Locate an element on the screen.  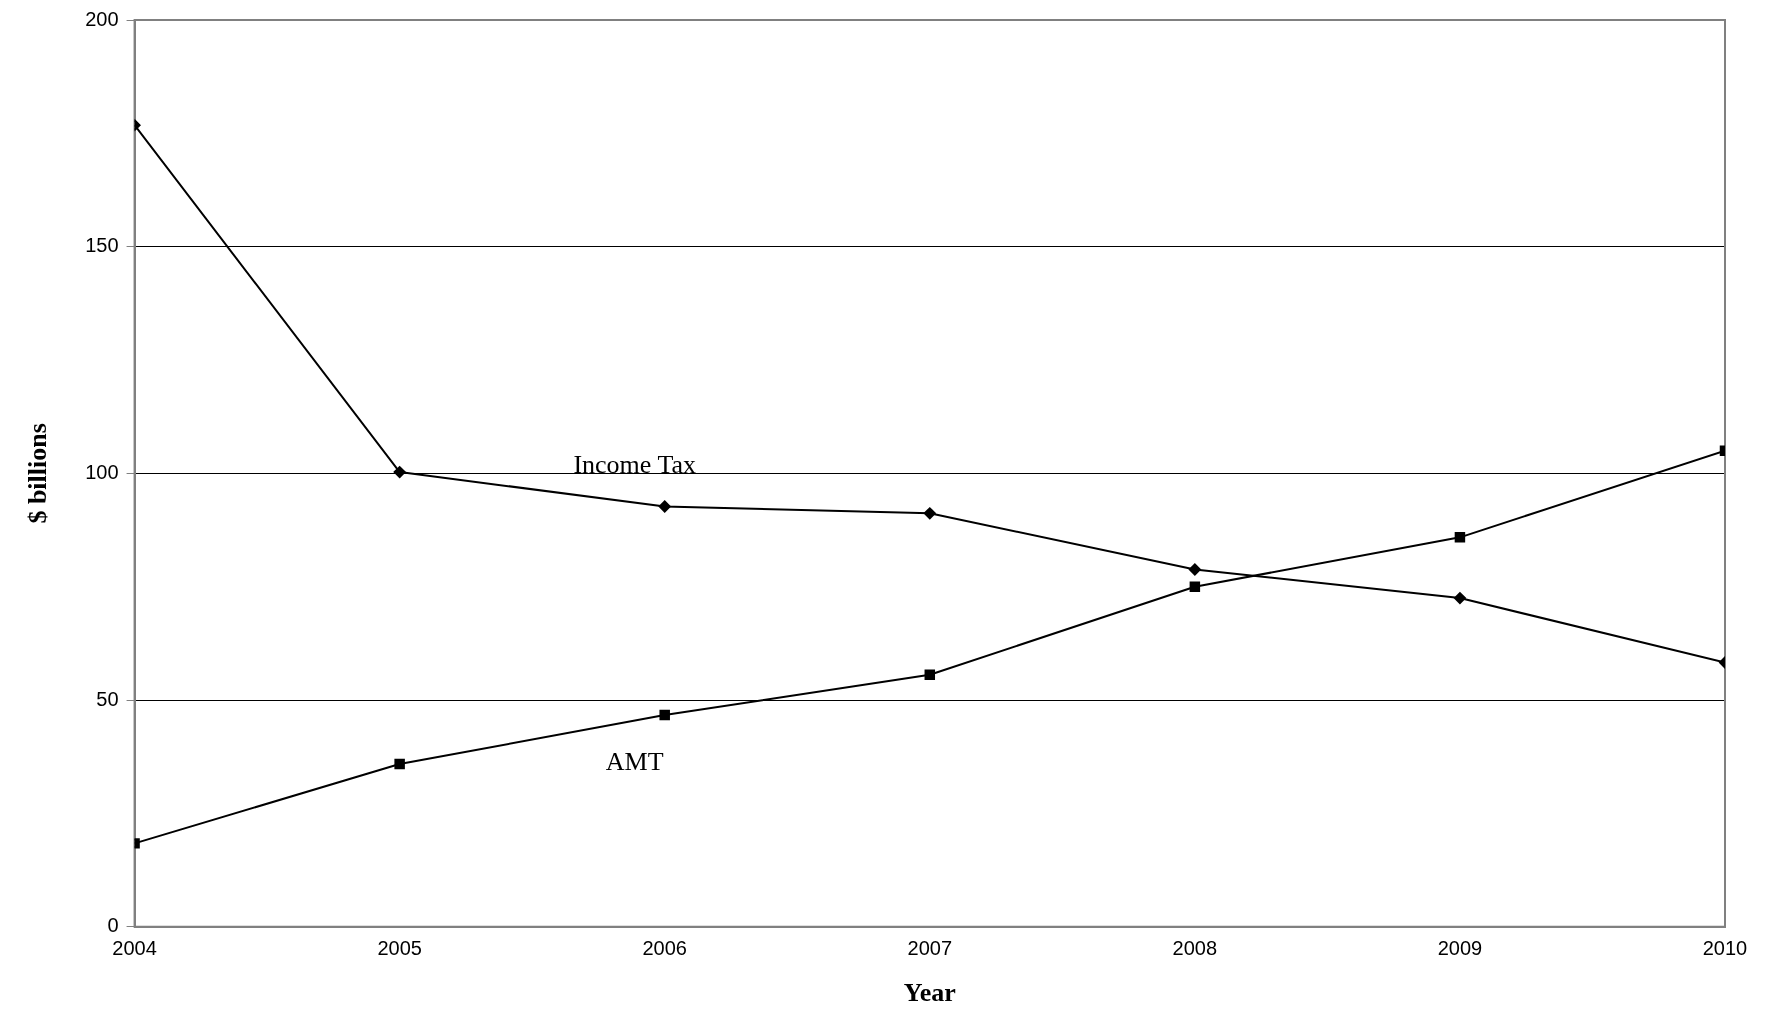
x-axis-title: Year is located at coordinates (929, 993).